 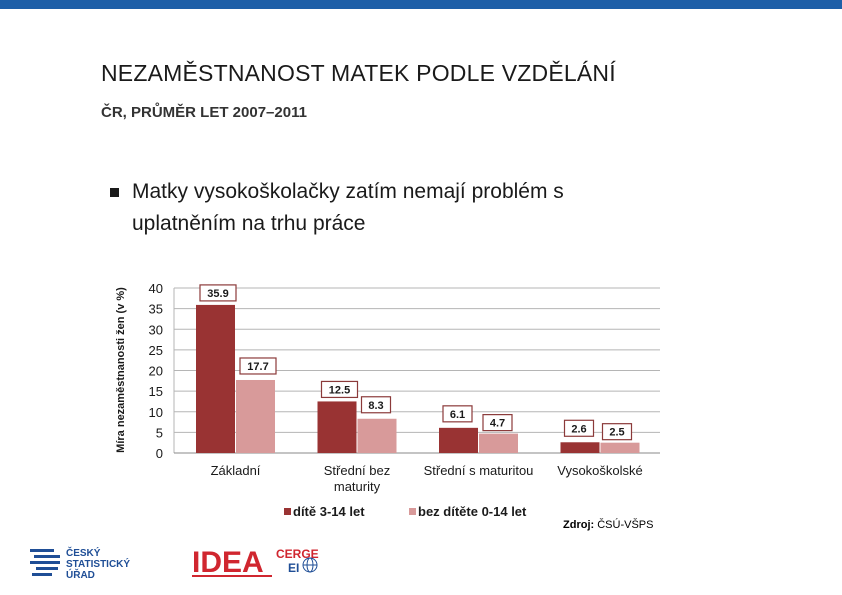 What do you see at coordinates (232, 576) in the screenshot?
I see `idea-underline` at bounding box center [232, 576].